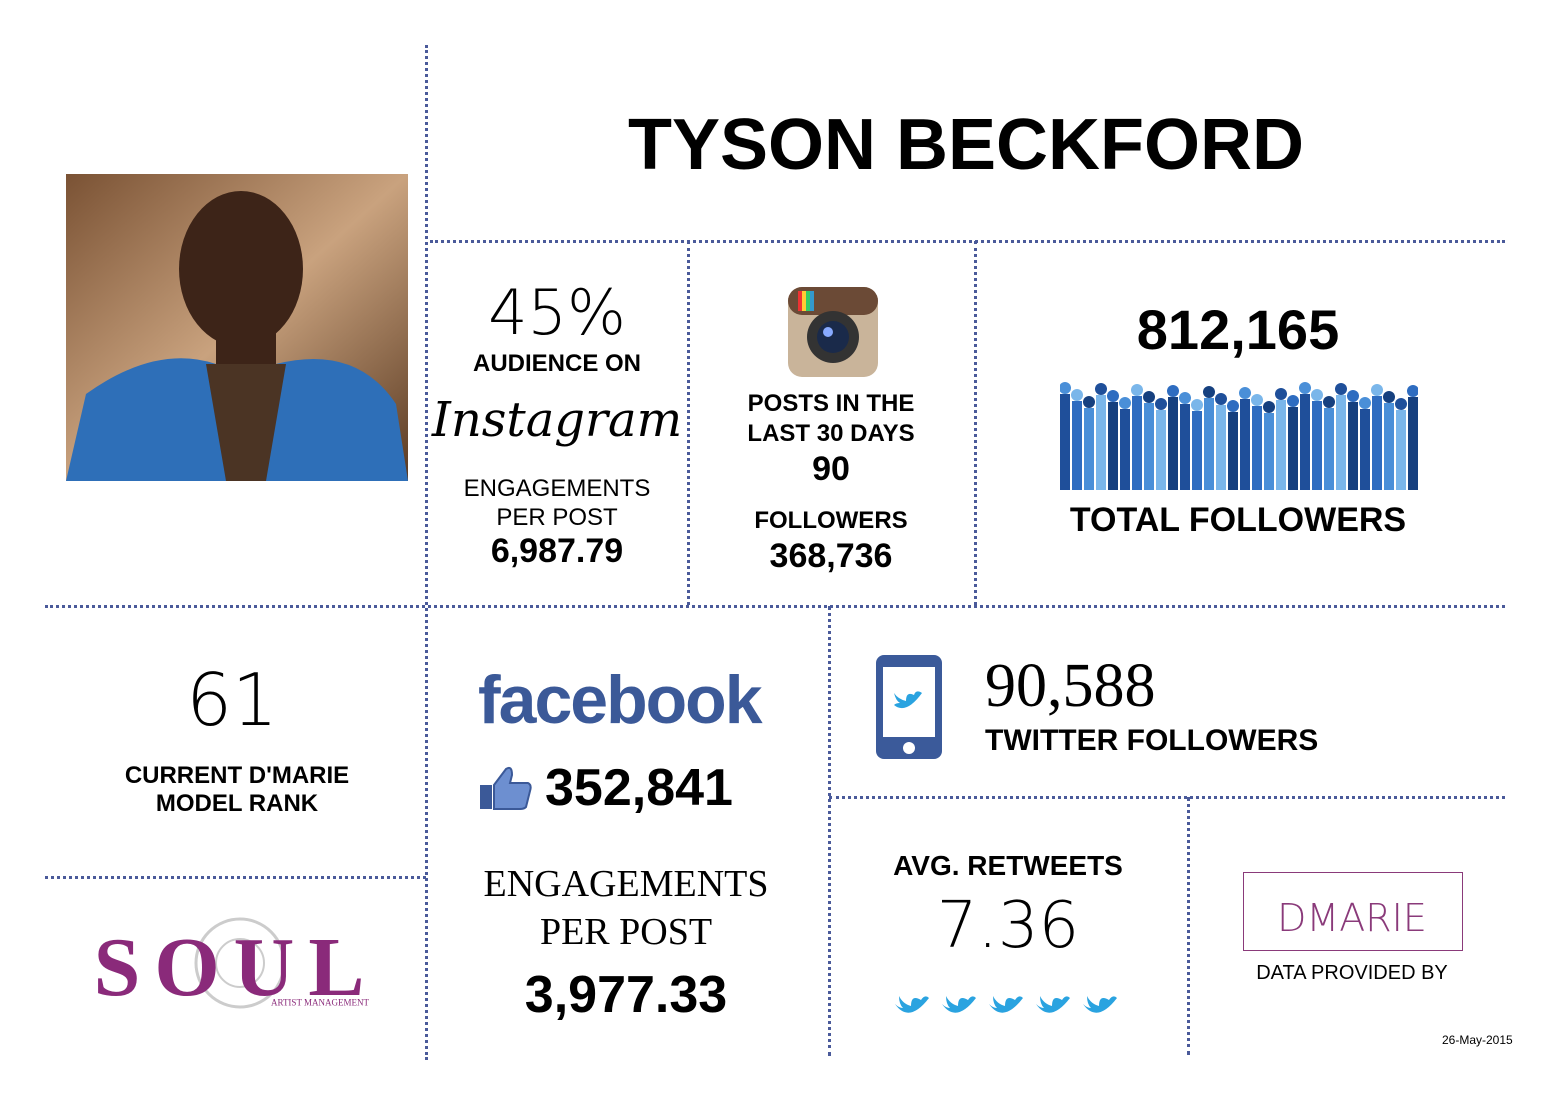 The height and width of the screenshot is (1104, 1544). I want to click on likes-value: 352,841, so click(639, 788).